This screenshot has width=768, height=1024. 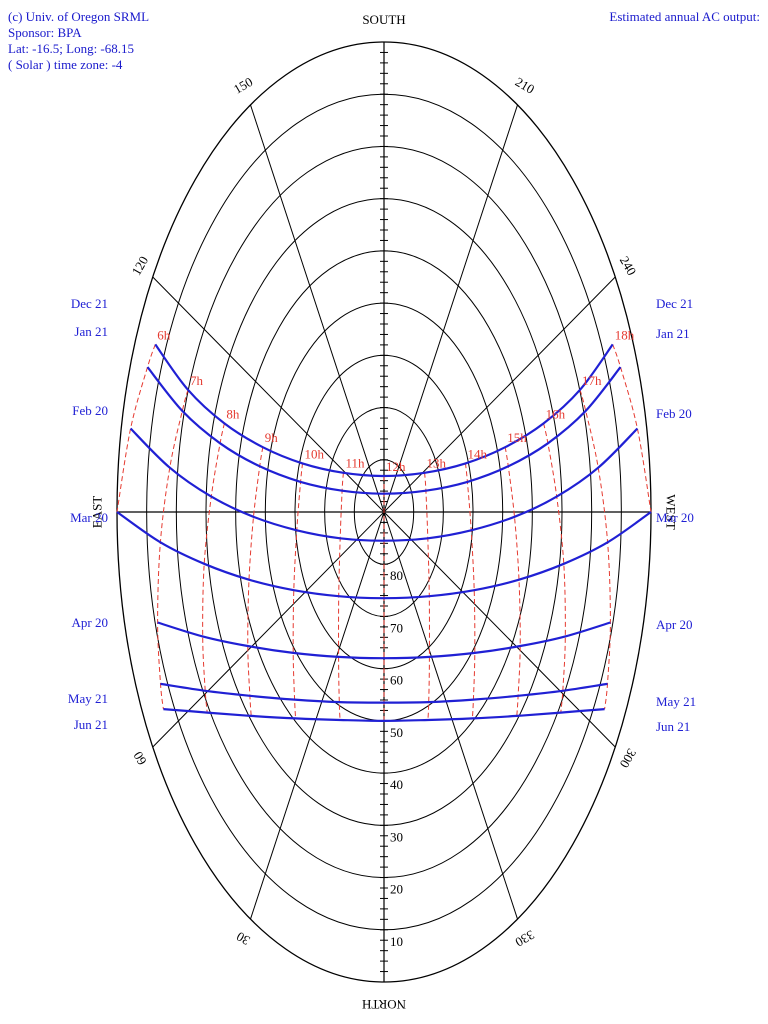 I want to click on altitude-label: 60, so click(x=396, y=680).